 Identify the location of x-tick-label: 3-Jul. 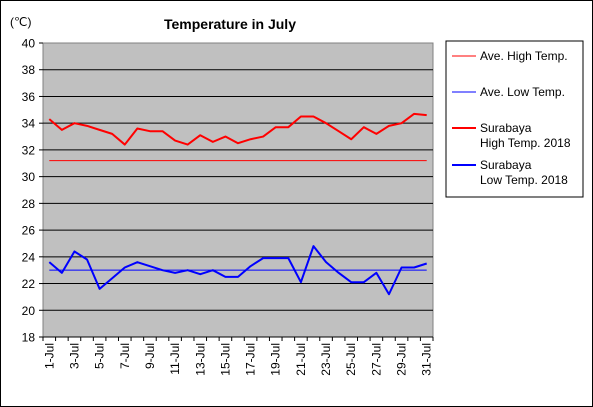
(74, 356).